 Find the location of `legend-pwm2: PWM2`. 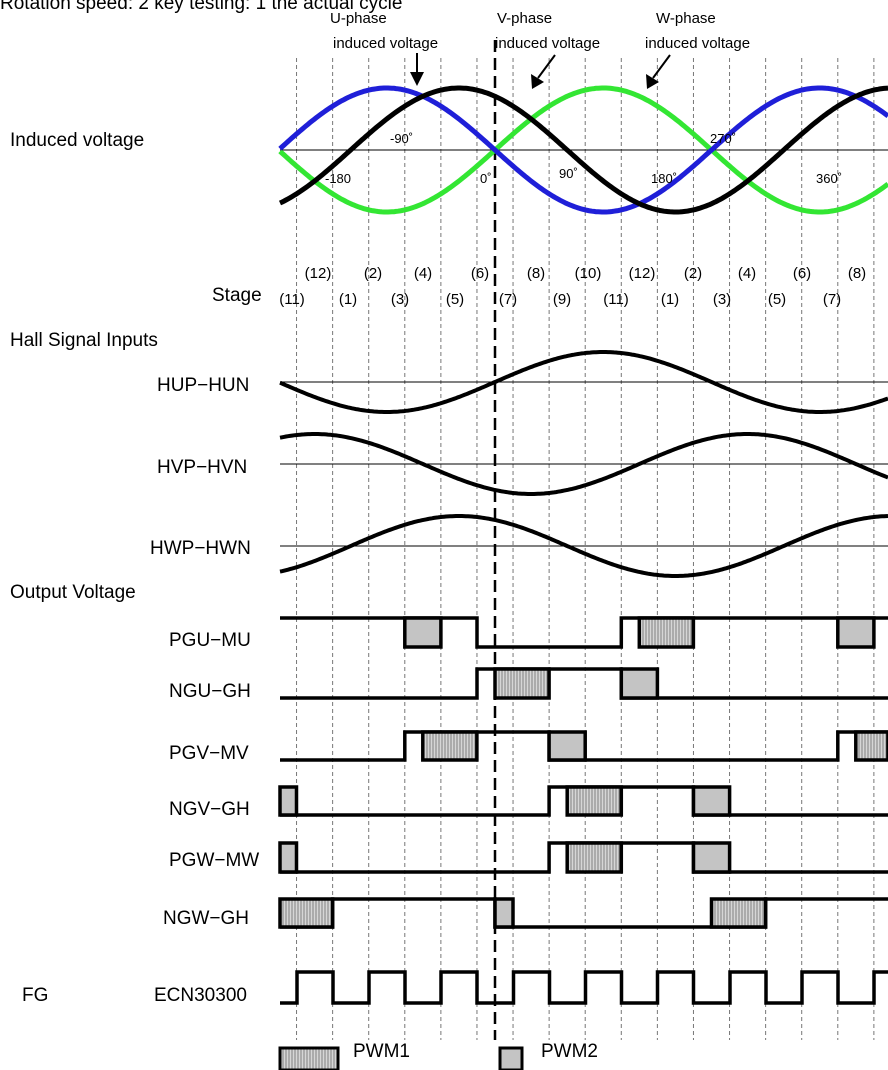

legend-pwm2: PWM2 is located at coordinates (548, 1055).